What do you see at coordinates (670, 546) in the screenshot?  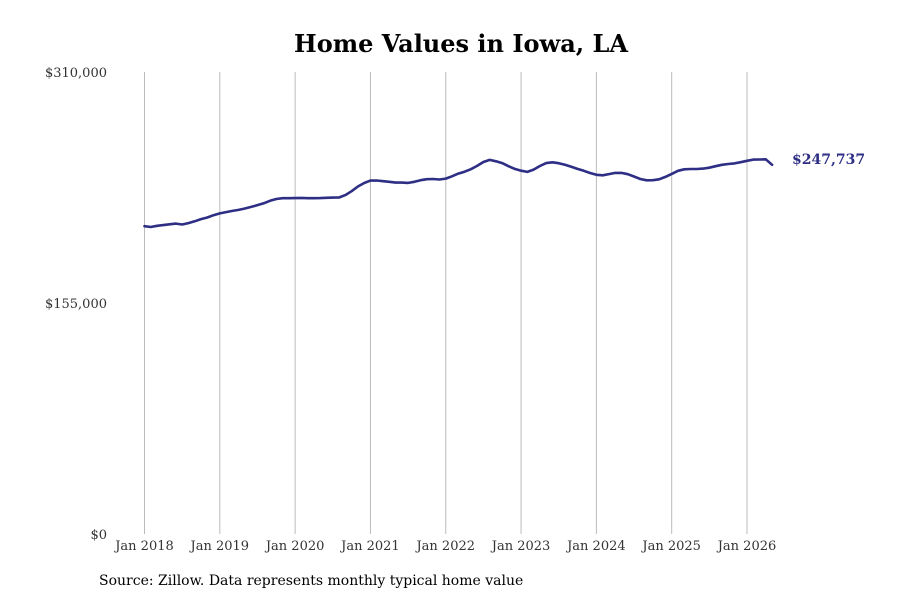 I see `x-tick-label: Jan 2025` at bounding box center [670, 546].